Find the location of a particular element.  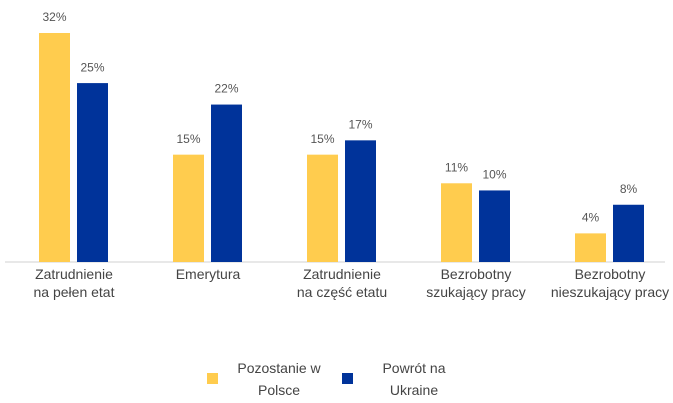

x-tick-label: Bezrobotny szukający pracy is located at coordinates (476, 283).